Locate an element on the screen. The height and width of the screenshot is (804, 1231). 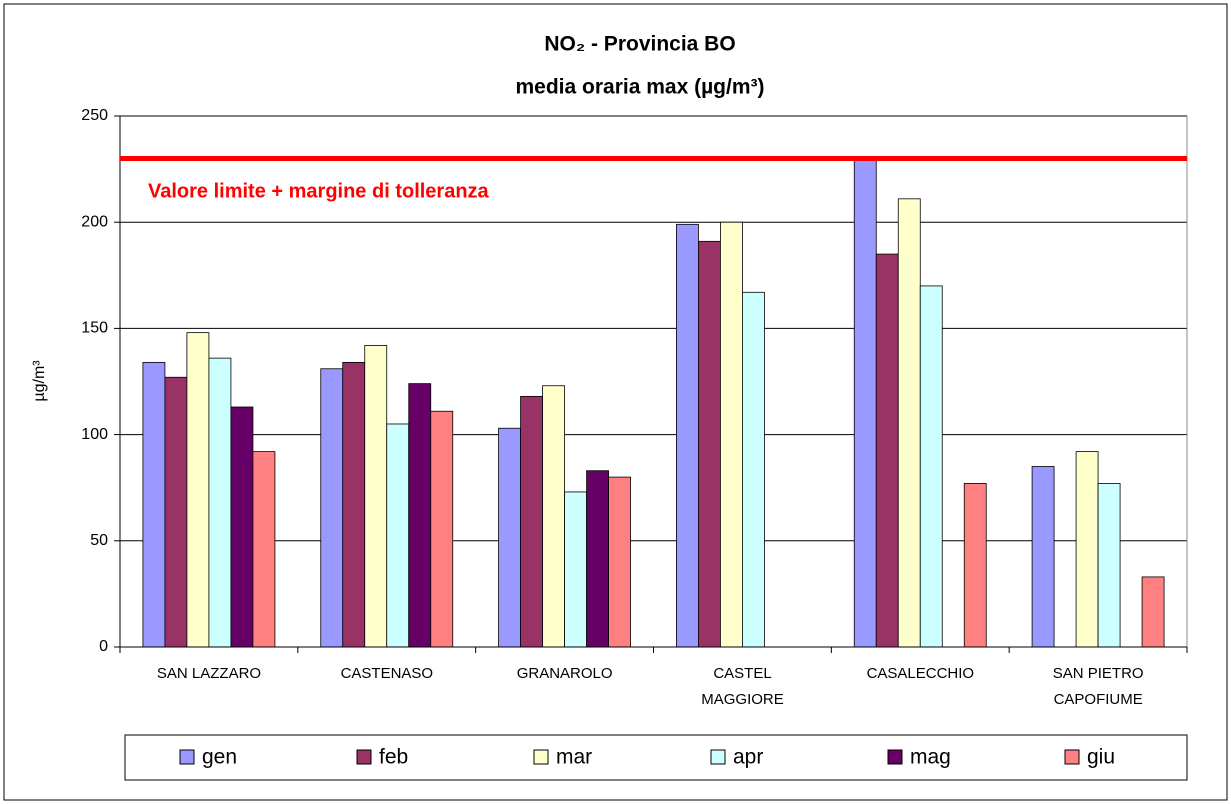
x-tick-label: GRANAROLO is located at coordinates (564, 673).